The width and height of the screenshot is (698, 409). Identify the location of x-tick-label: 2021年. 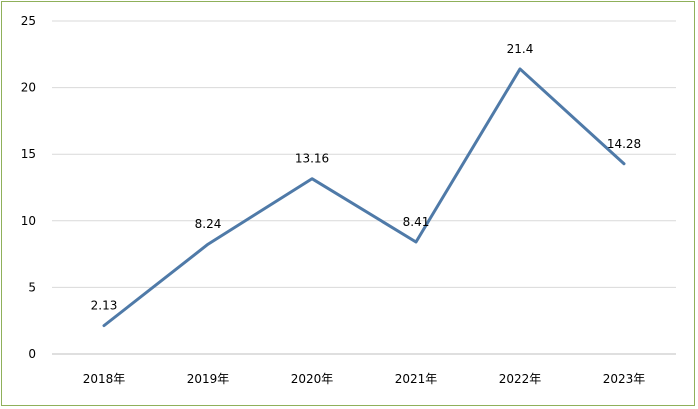
(416, 379).